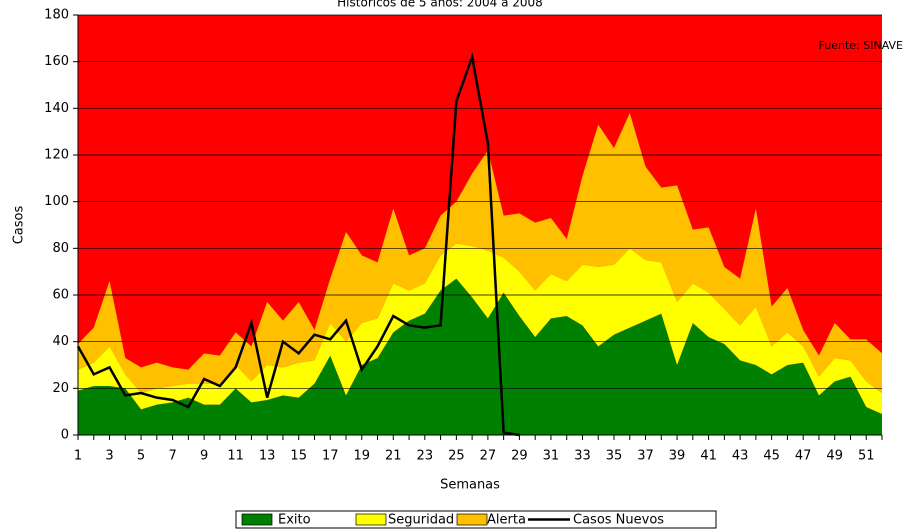  Describe the element at coordinates (861, 45) in the screenshot. I see `annotation: Fuente: SINAVE` at that location.